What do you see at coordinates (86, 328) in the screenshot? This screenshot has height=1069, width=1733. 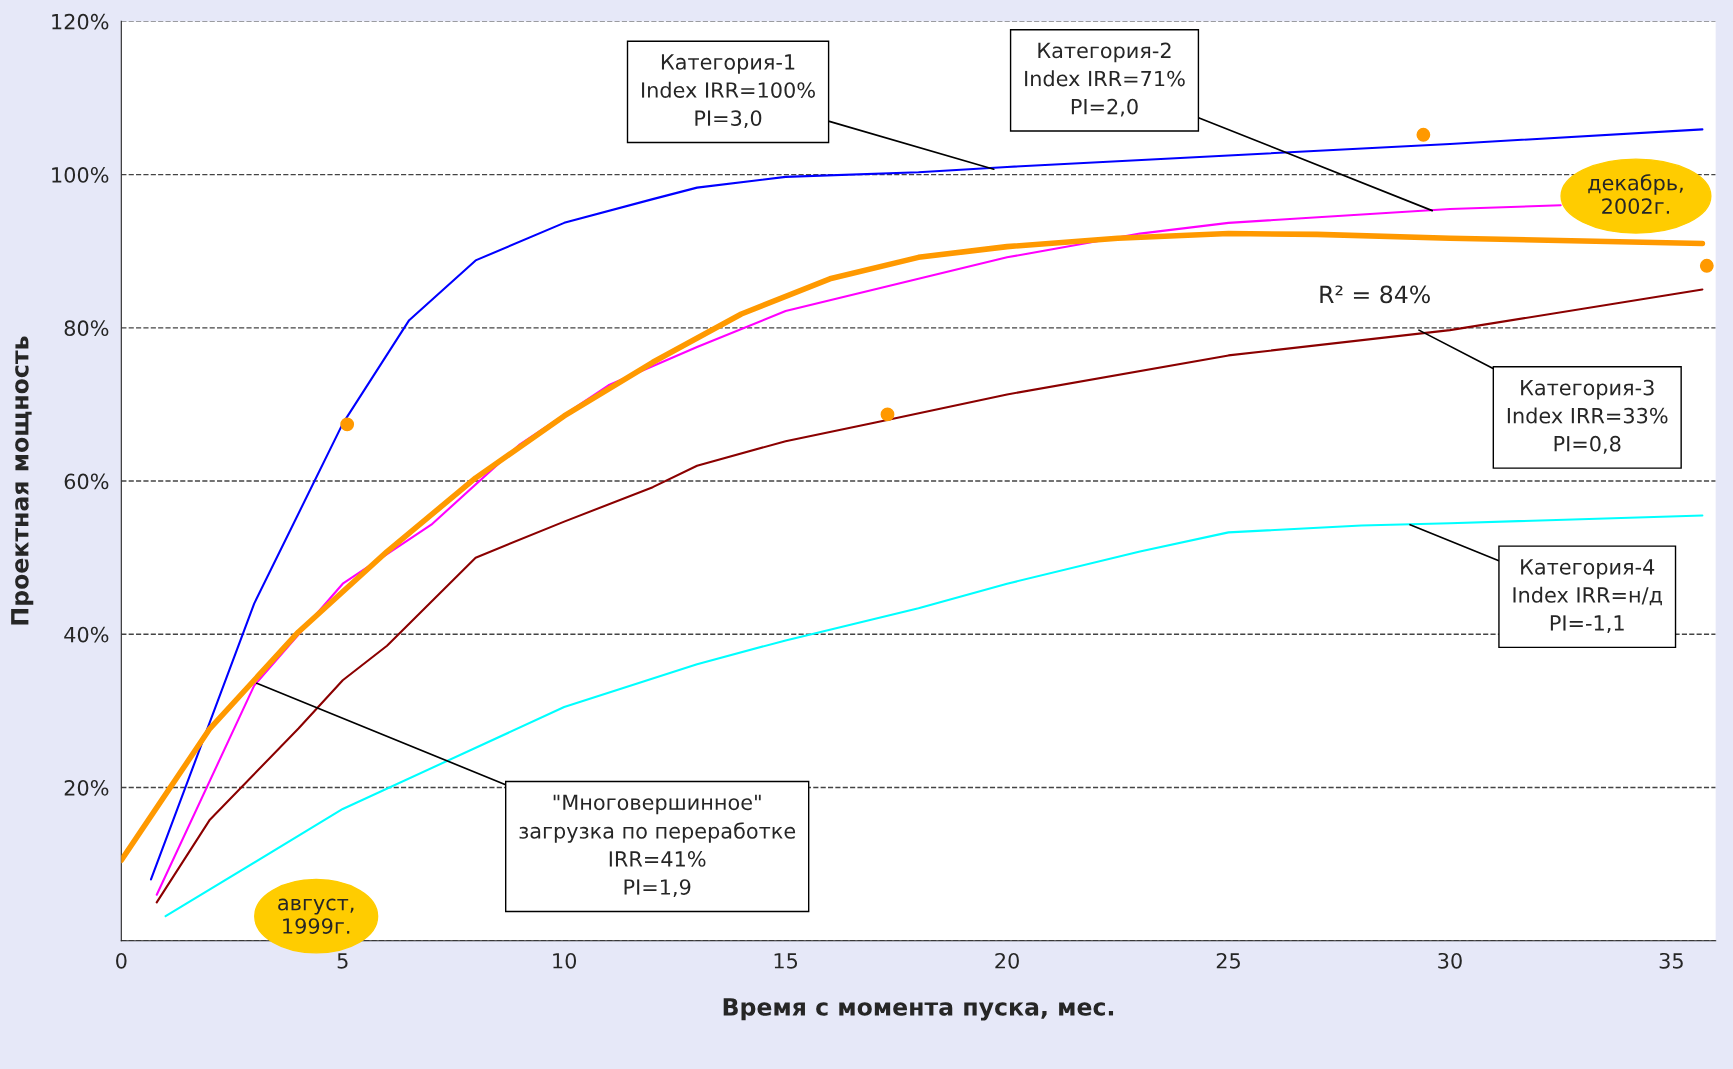 I see `y-tick-label: 80%` at bounding box center [86, 328].